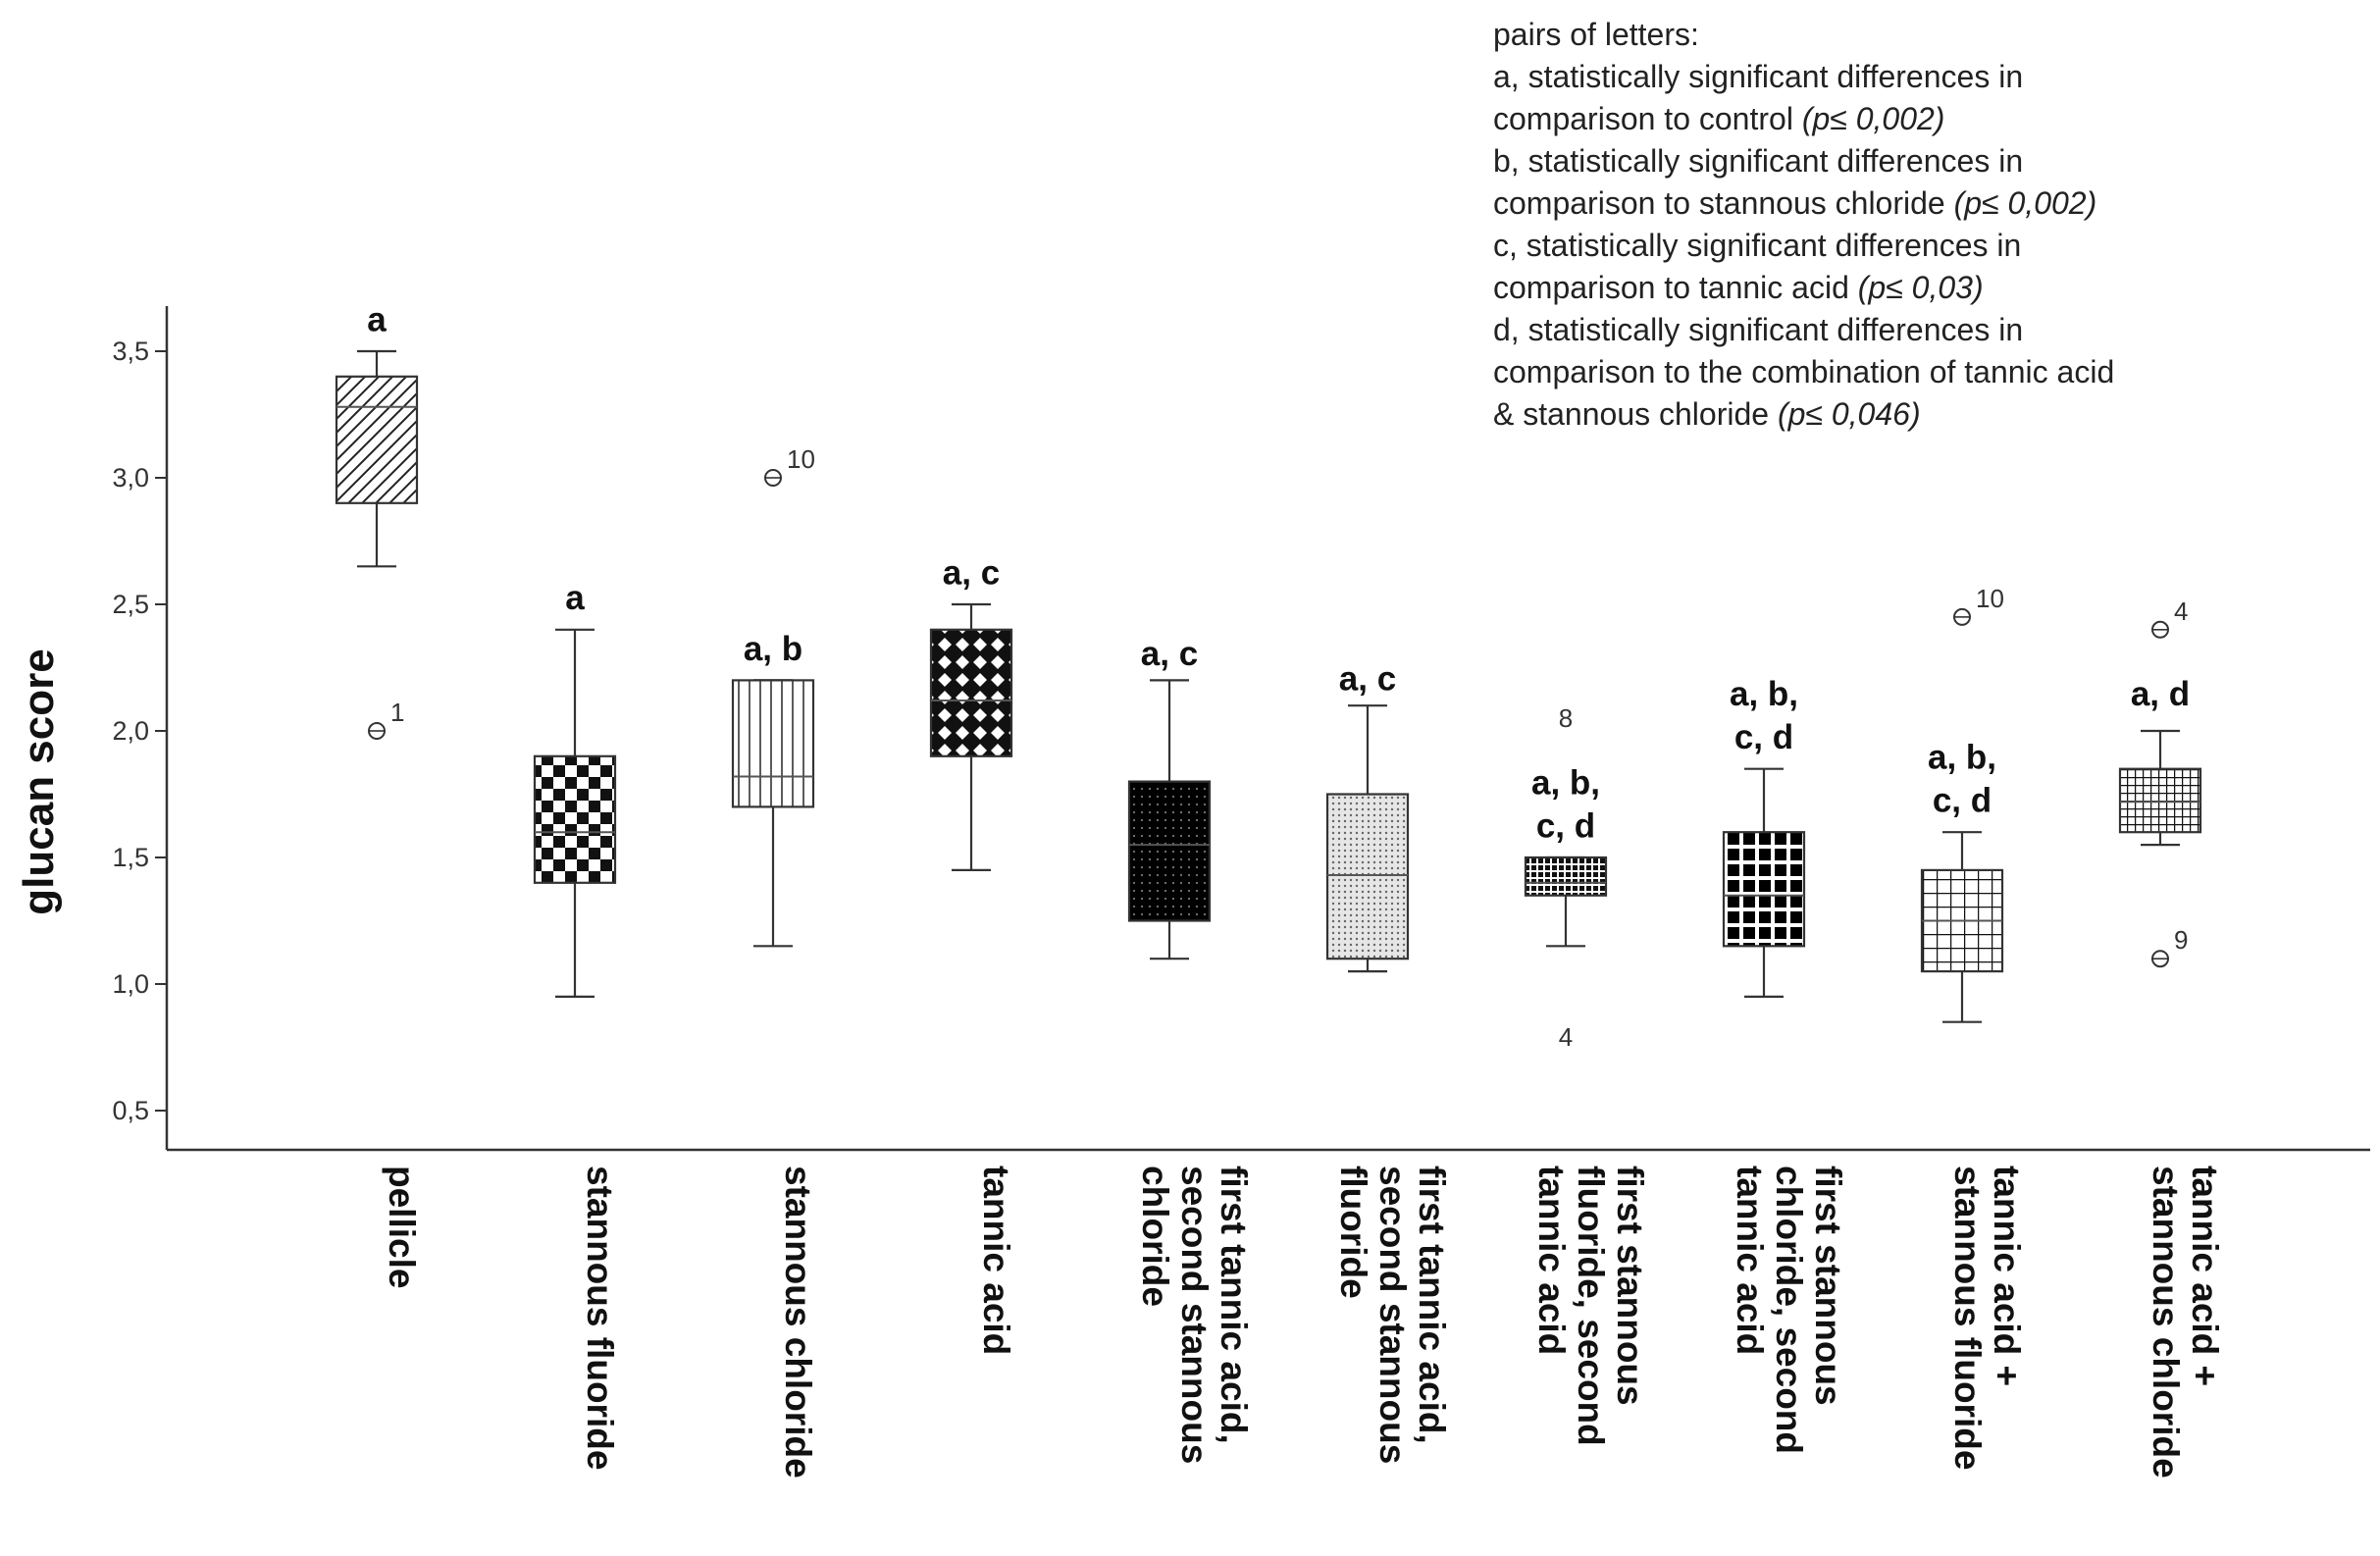  Describe the element at coordinates (774, 961) in the screenshot. I see `box-group: a, b 10 stannous chloride` at that location.